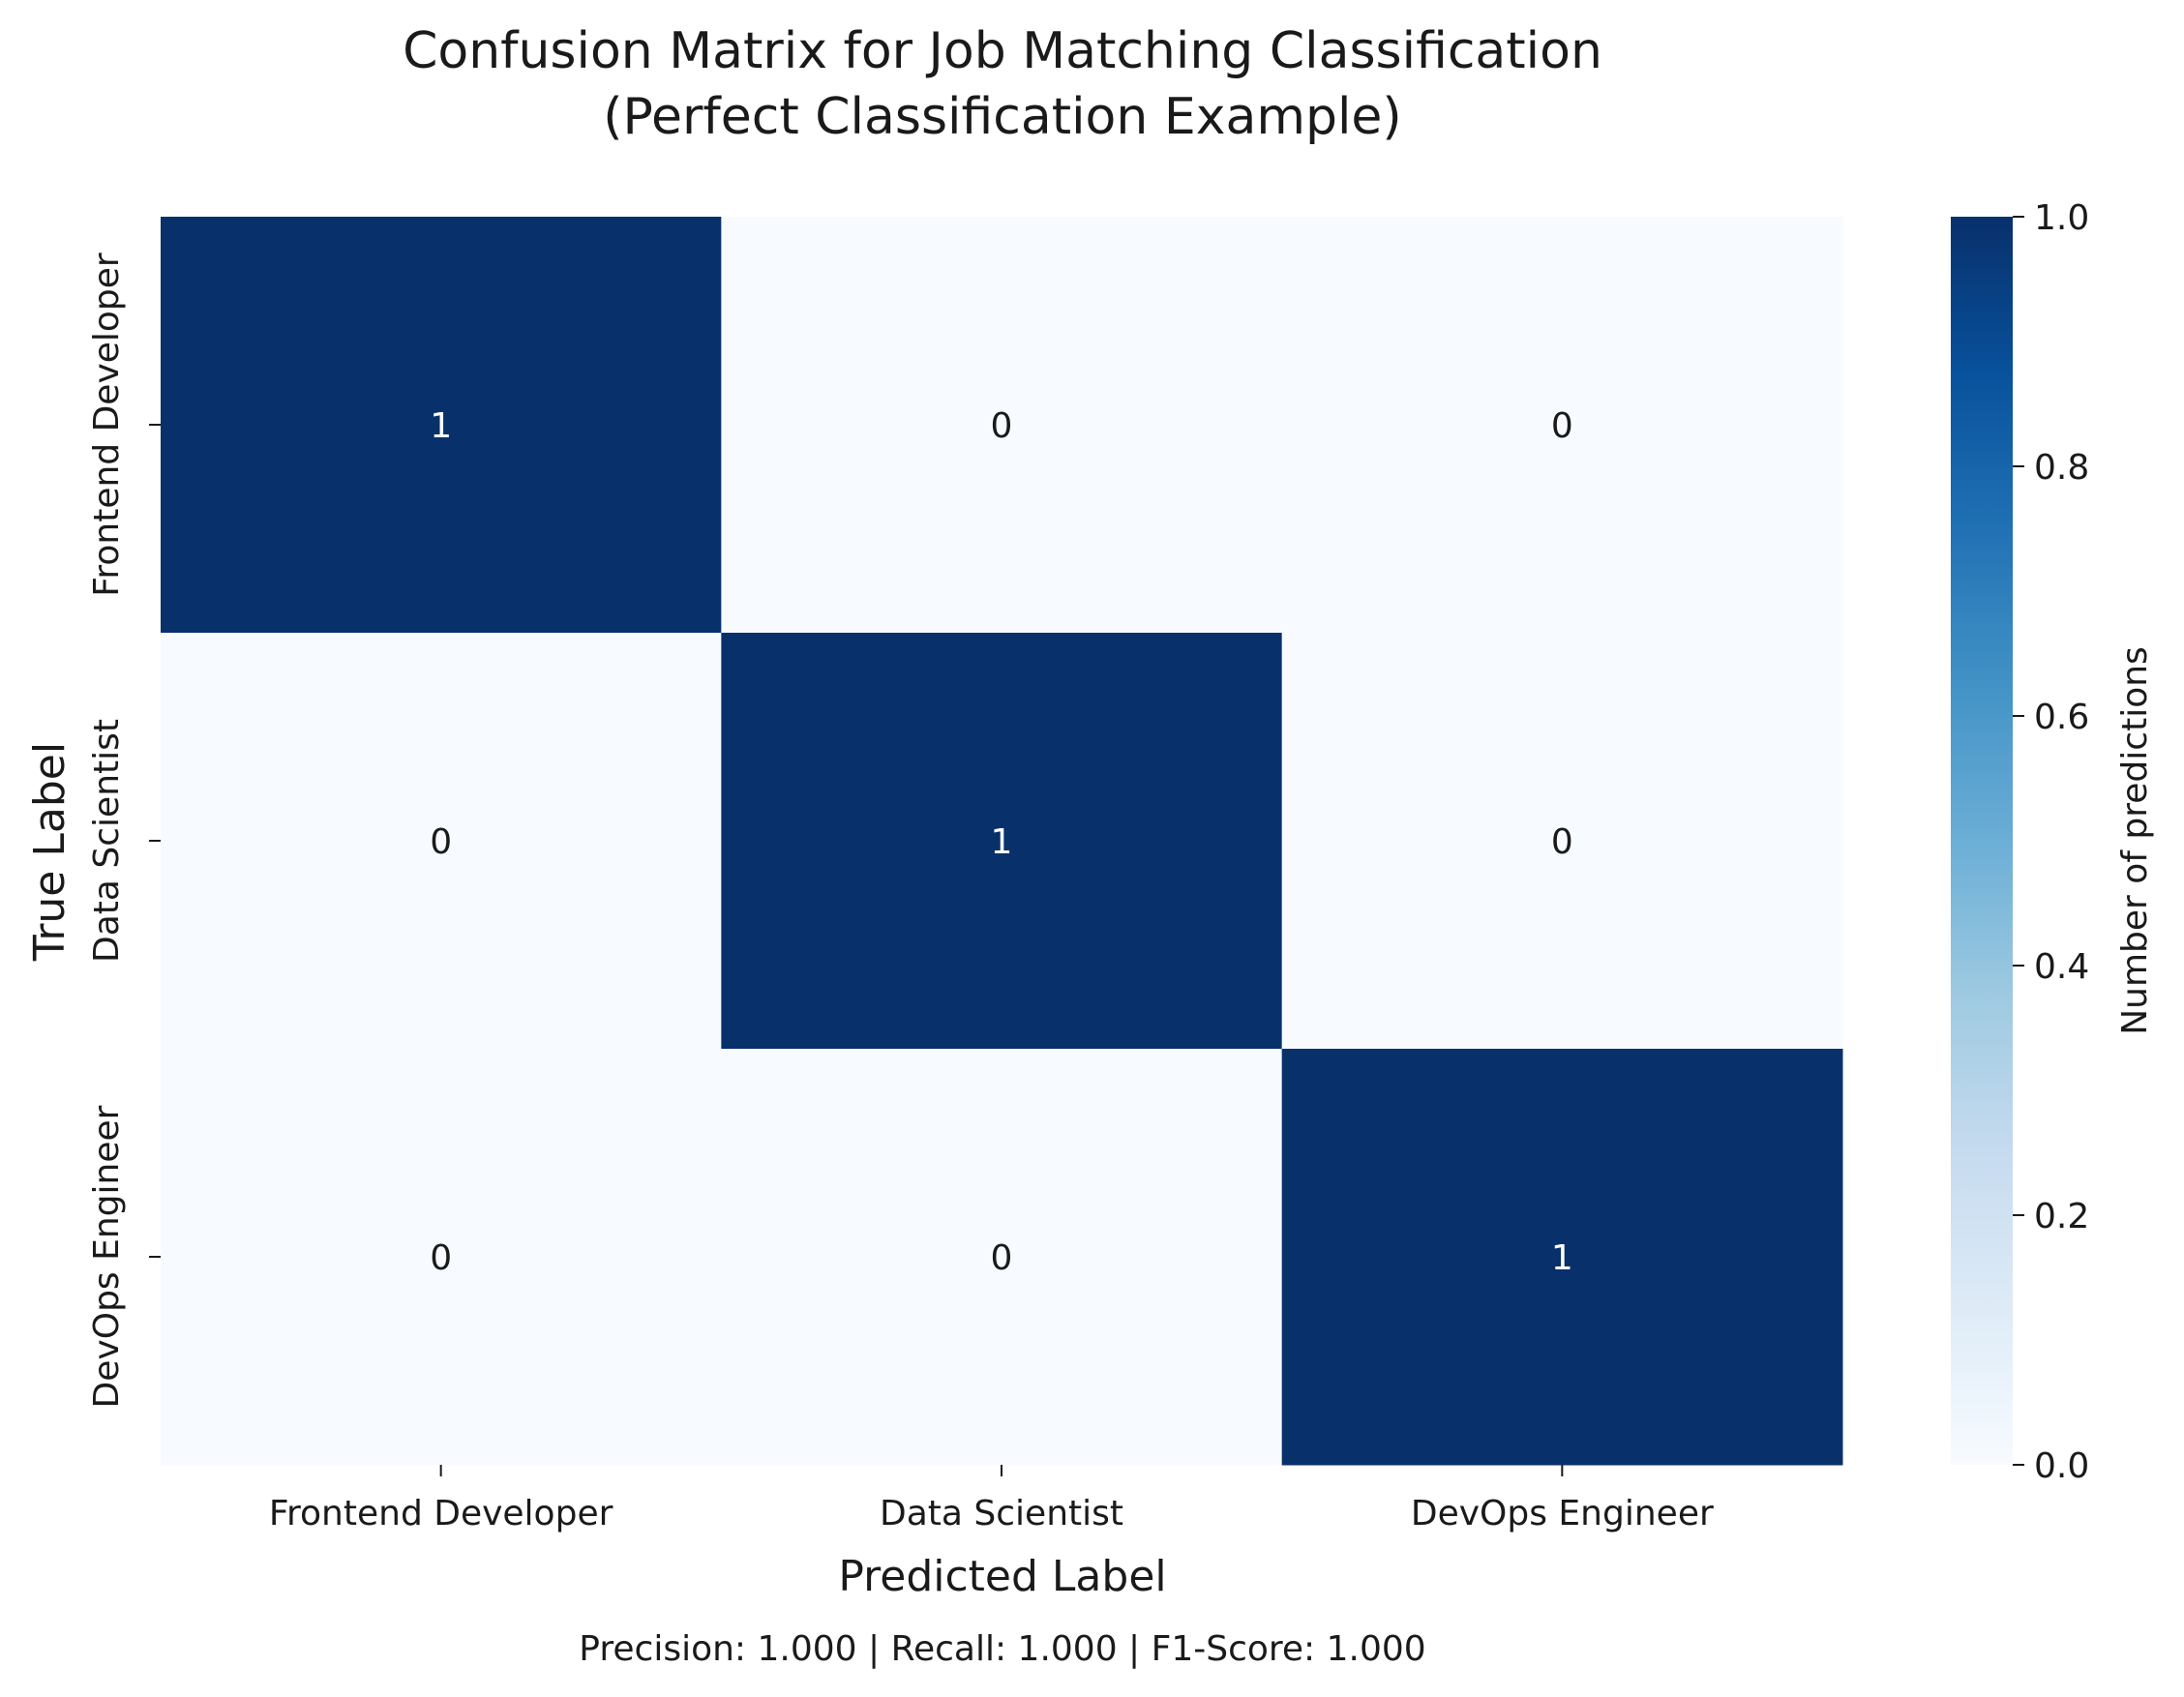  Describe the element at coordinates (2051, 842) in the screenshot. I see `colorbar-ticks: 0.0 0.2 0.4 0.6 0.8 1.0` at that location.